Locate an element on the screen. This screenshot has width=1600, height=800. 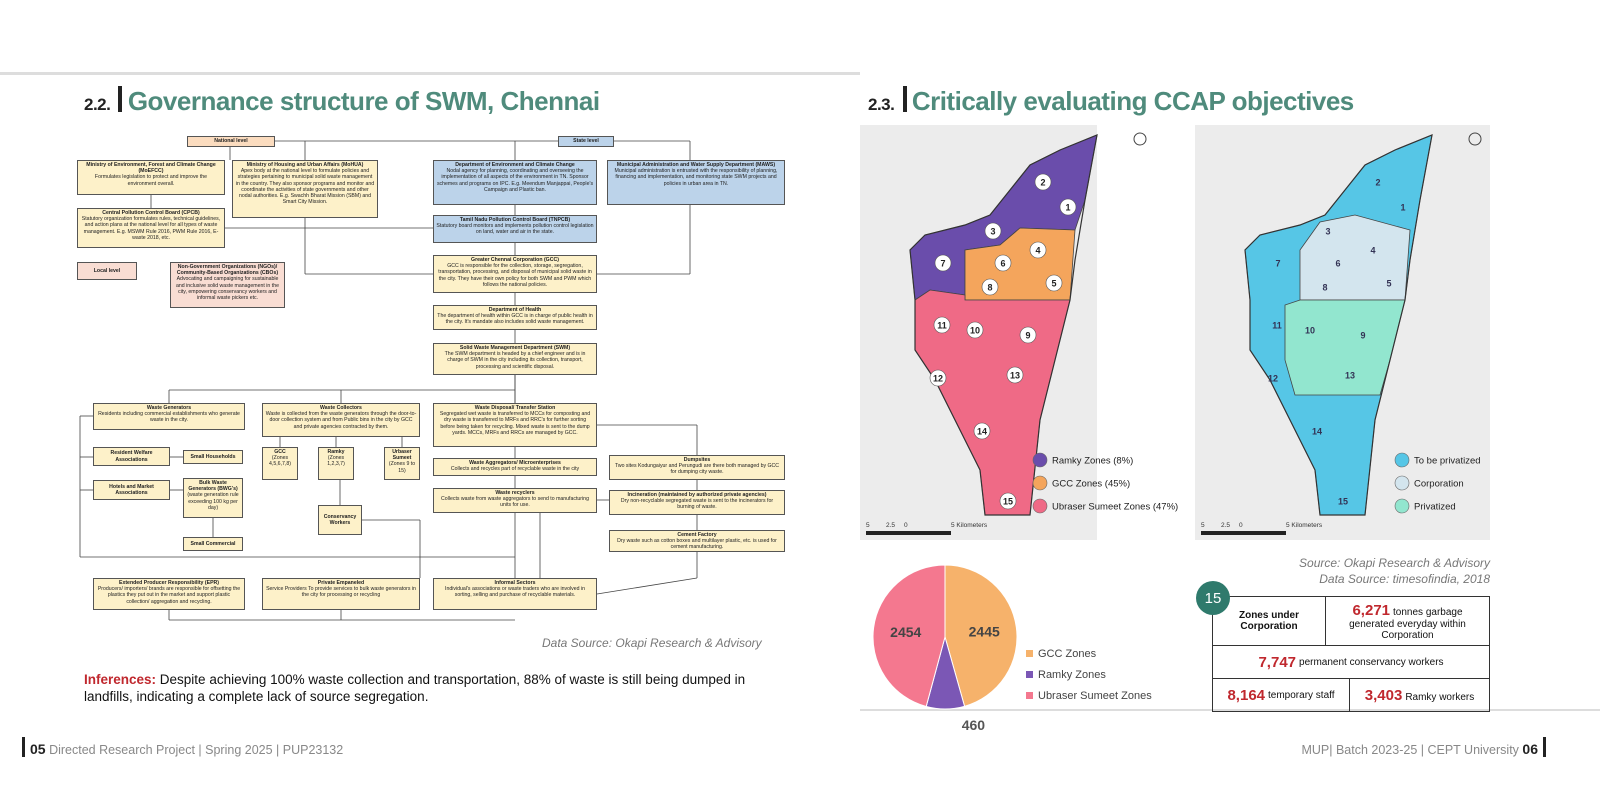
node-text: (Zones 9 to 15) is located at coordinates (402, 467).